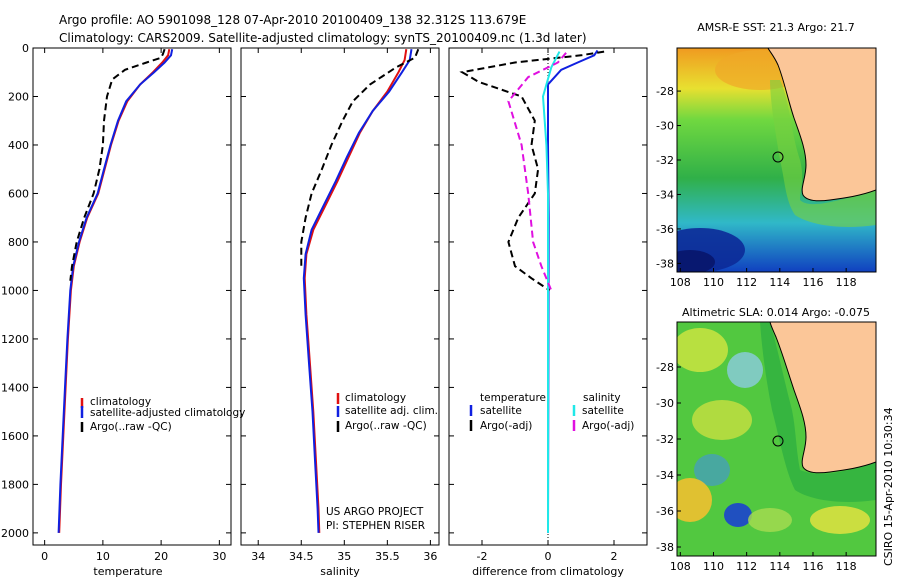  What do you see at coordinates (340, 571) in the screenshot?
I see `salinity-x-axis-label: salinity` at bounding box center [340, 571].